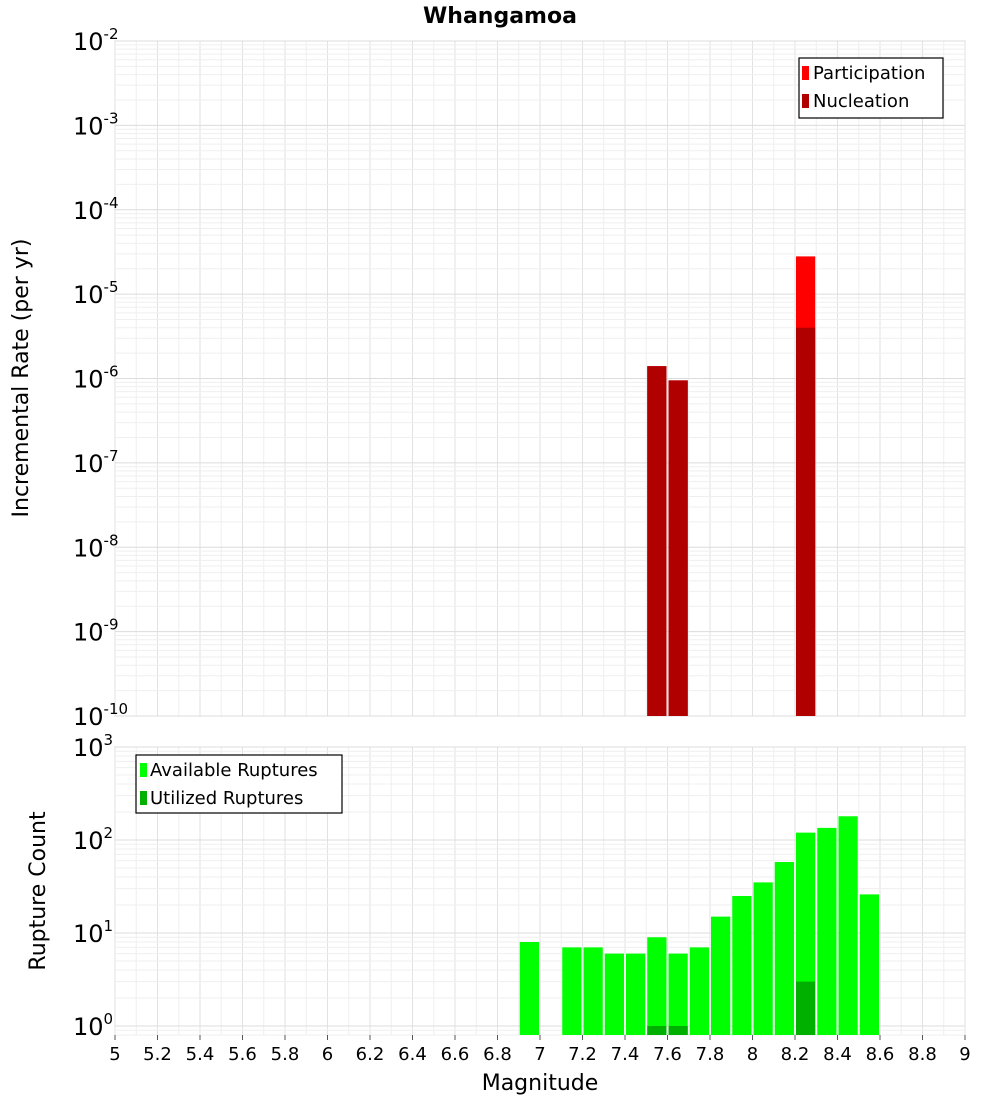 This screenshot has height=1100, width=1000. I want to click on legend-swatch-participation, so click(805, 73).